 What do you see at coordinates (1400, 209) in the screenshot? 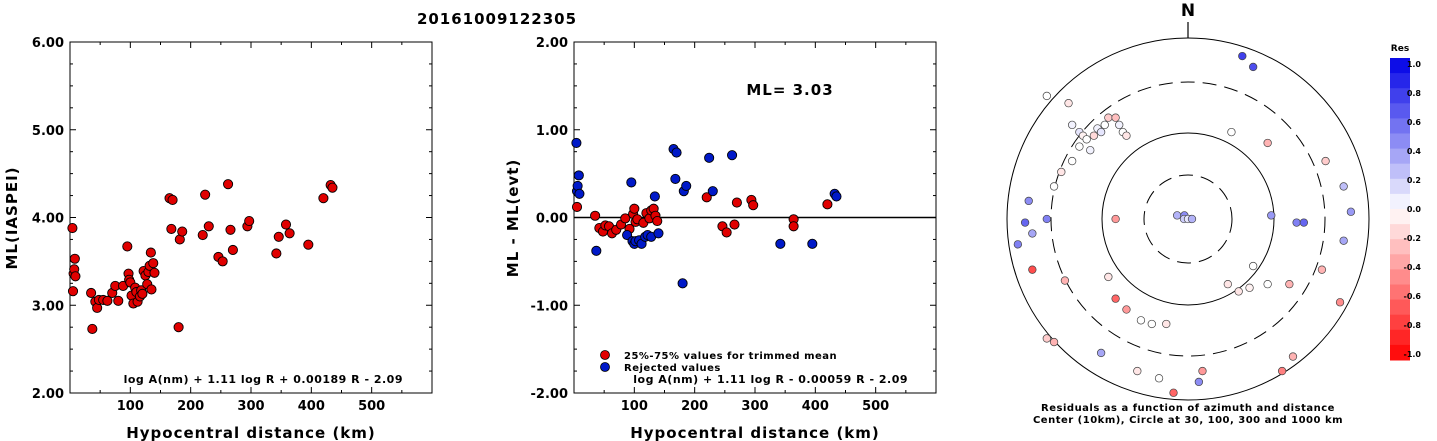
I see `colorbar` at bounding box center [1400, 209].